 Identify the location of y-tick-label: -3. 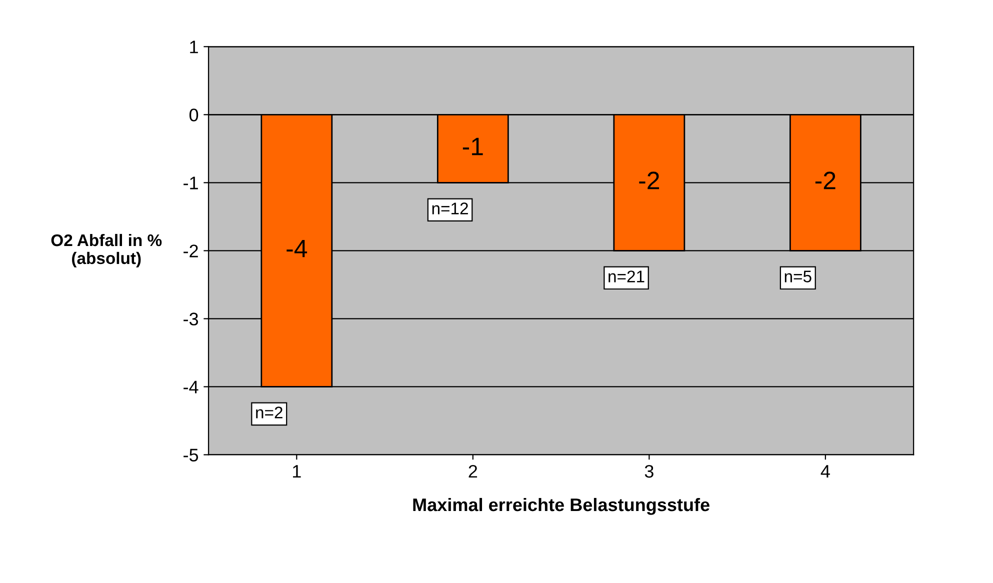
(191, 319).